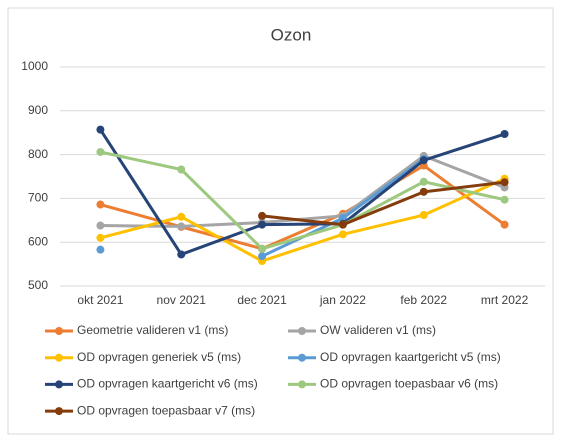  Describe the element at coordinates (410, 357) in the screenshot. I see `legend-label: OD opvragen kaartgericht v5 (ms)` at that location.